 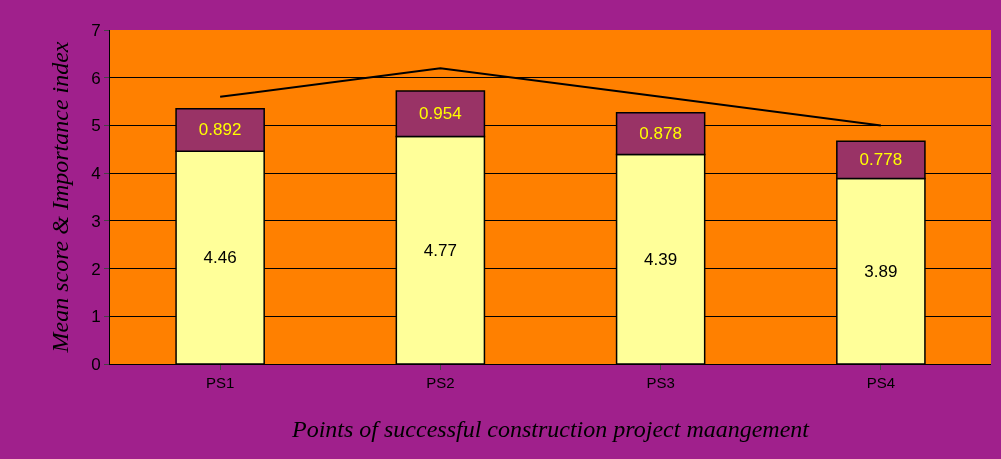 I want to click on y-tick-label: 2, so click(x=96, y=269).